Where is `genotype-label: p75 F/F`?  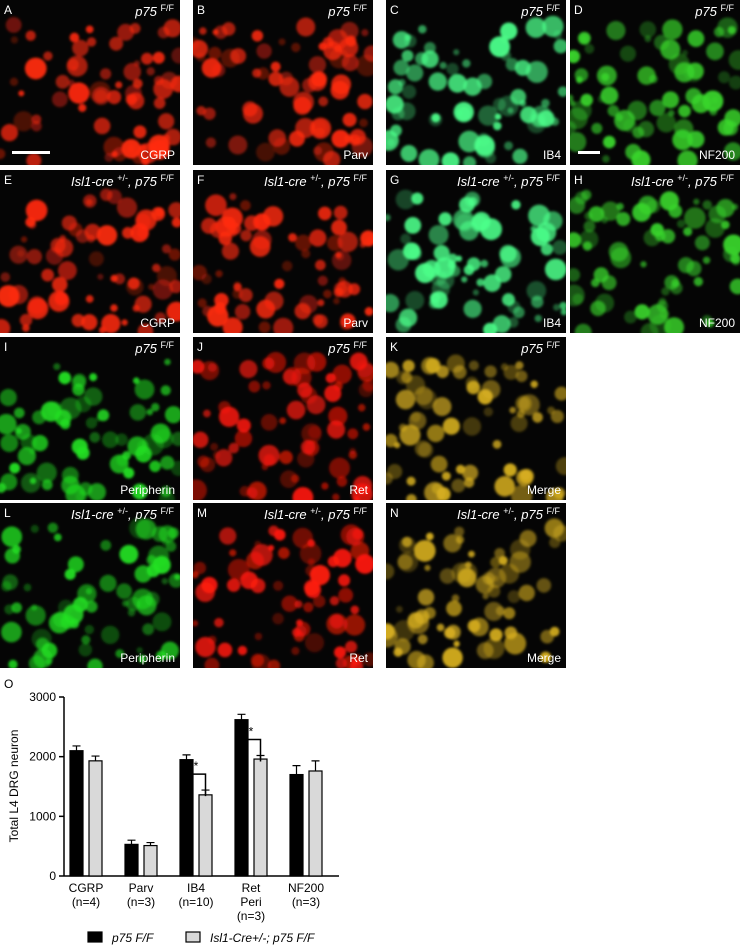 genotype-label: p75 F/F is located at coordinates (347, 11).